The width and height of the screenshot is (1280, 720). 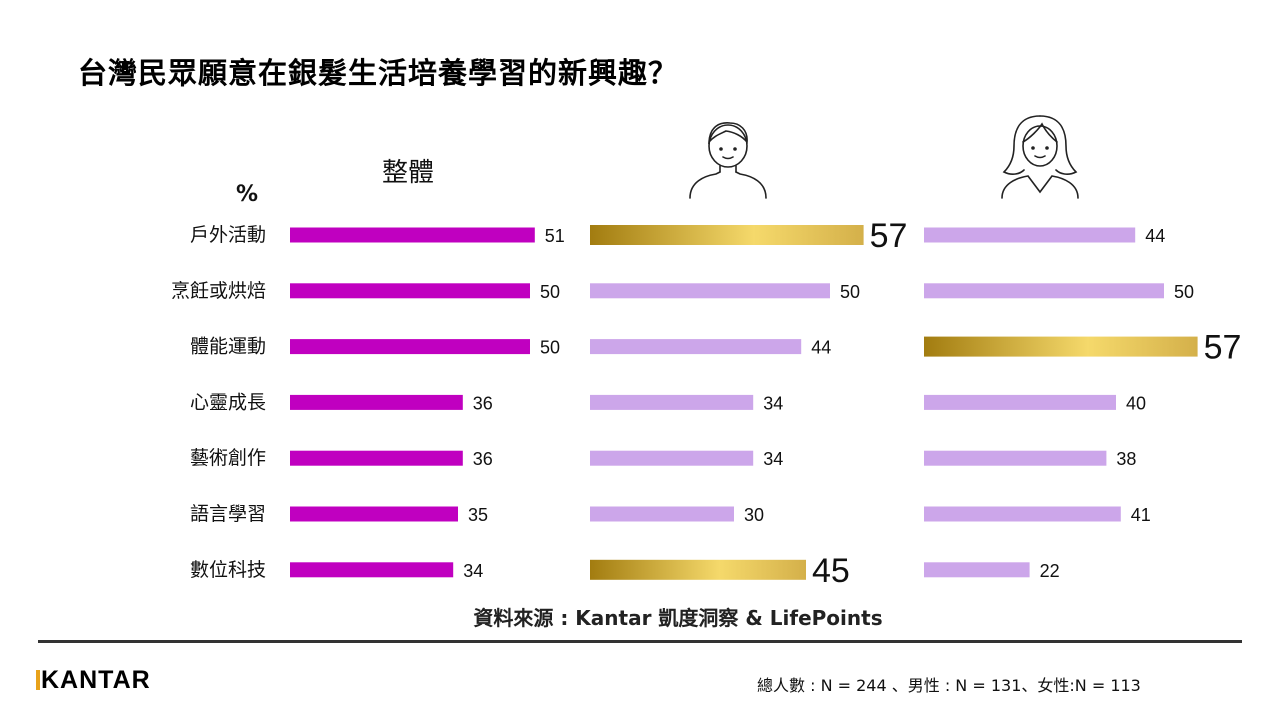 What do you see at coordinates (228, 570) in the screenshot?
I see `category-label: 數位科技` at bounding box center [228, 570].